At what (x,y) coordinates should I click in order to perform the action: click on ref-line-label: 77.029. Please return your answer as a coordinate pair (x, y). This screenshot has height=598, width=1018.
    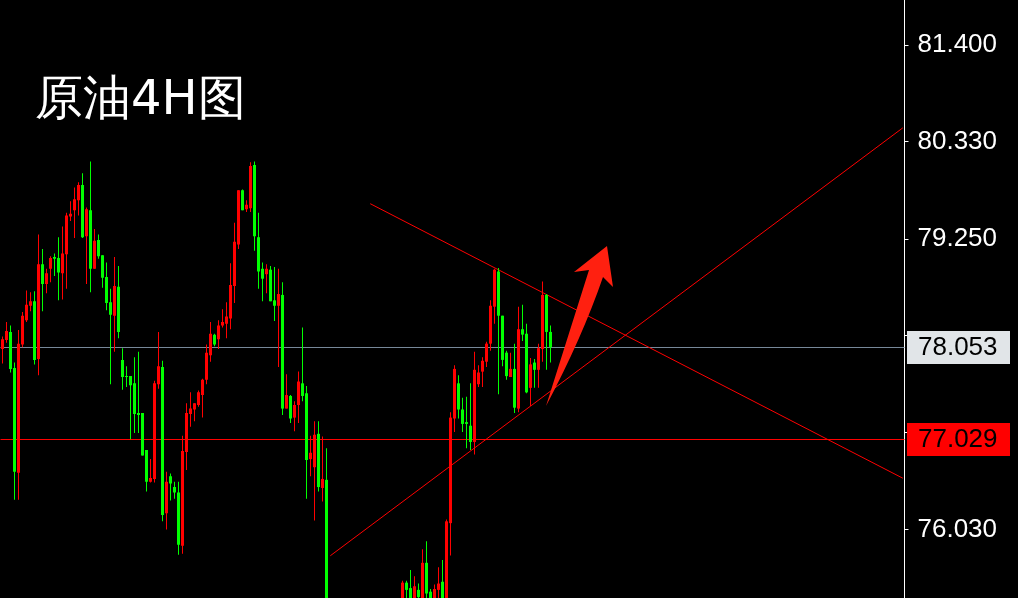
    Looking at the image, I should click on (958, 438).